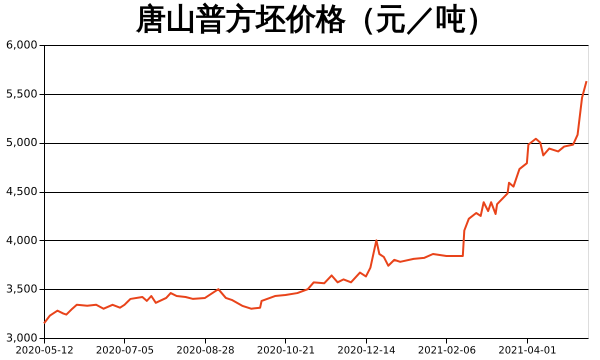 The width and height of the screenshot is (600, 360). Describe the element at coordinates (527, 351) in the screenshot. I see `x-tick-label: 2021-04-01` at that location.